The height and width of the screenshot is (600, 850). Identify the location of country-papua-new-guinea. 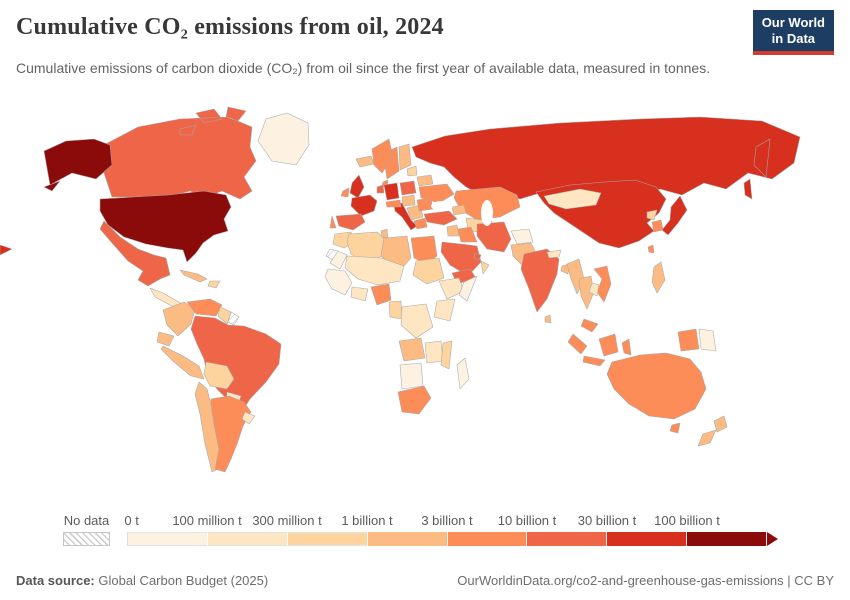
(707, 340).